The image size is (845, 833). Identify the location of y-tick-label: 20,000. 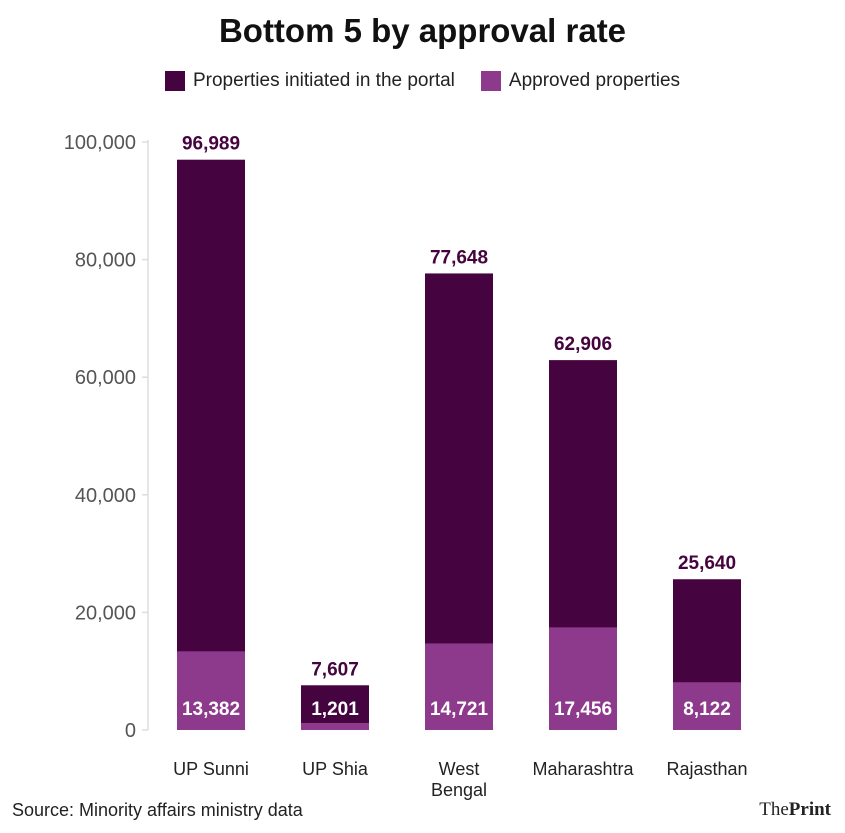
(105, 613).